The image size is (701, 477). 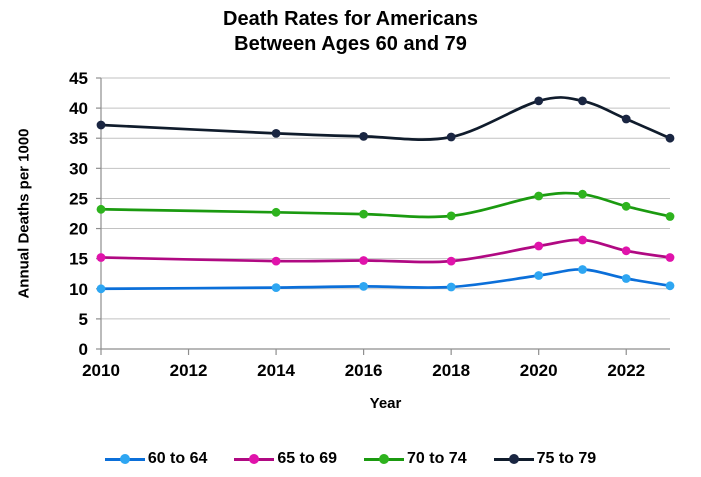 What do you see at coordinates (566, 458) in the screenshot?
I see `legend-label: 75 to 79` at bounding box center [566, 458].